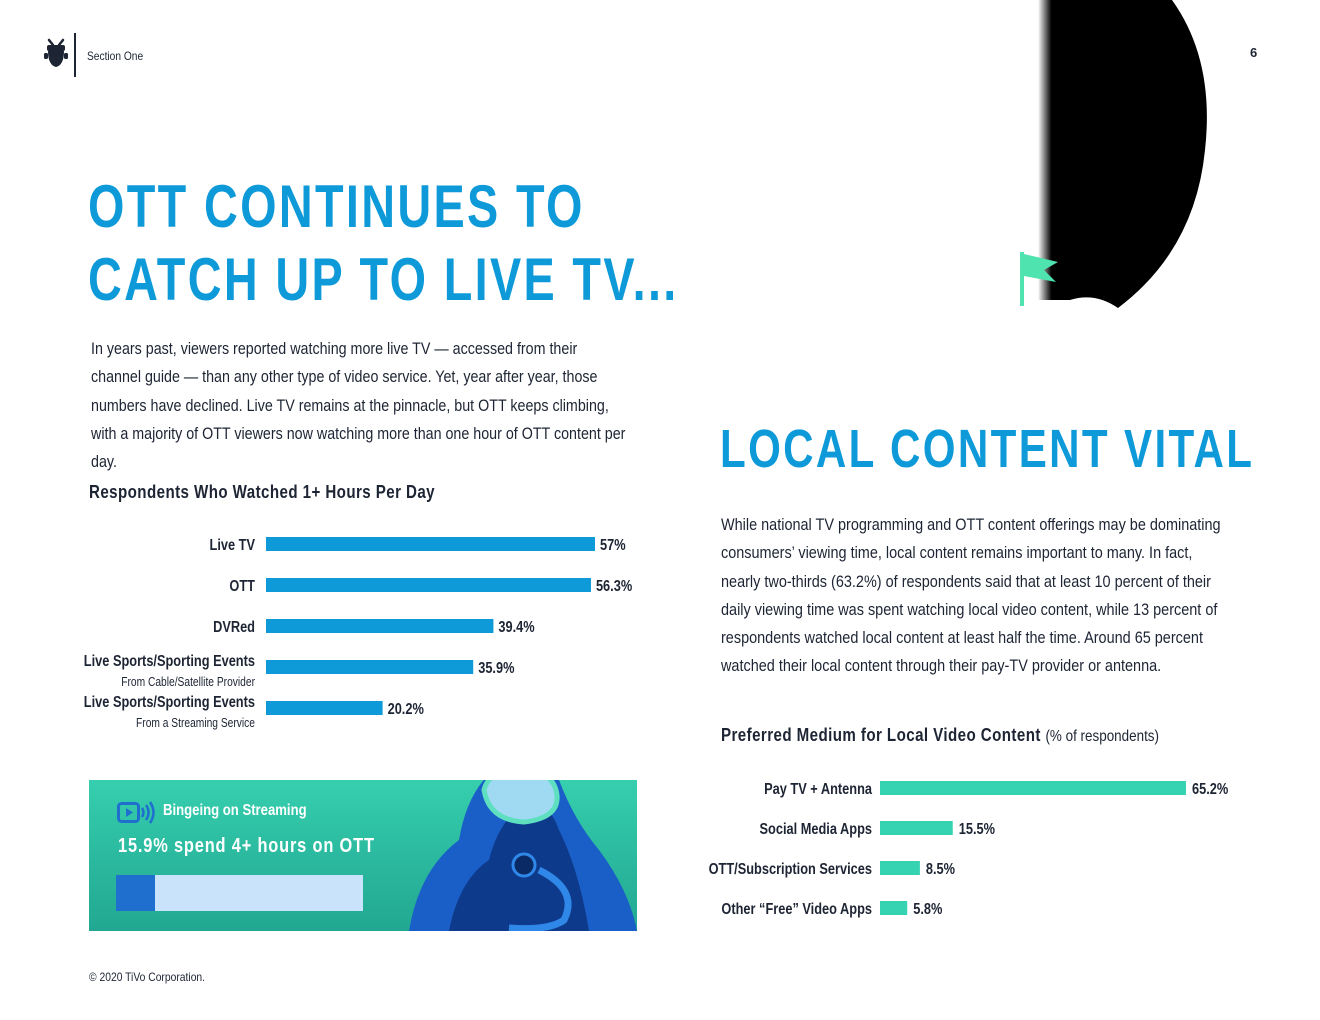 The height and width of the screenshot is (1020, 1320). Describe the element at coordinates (147, 977) in the screenshot. I see `copyright-footer: © 2020 TiVo Corporation.` at that location.